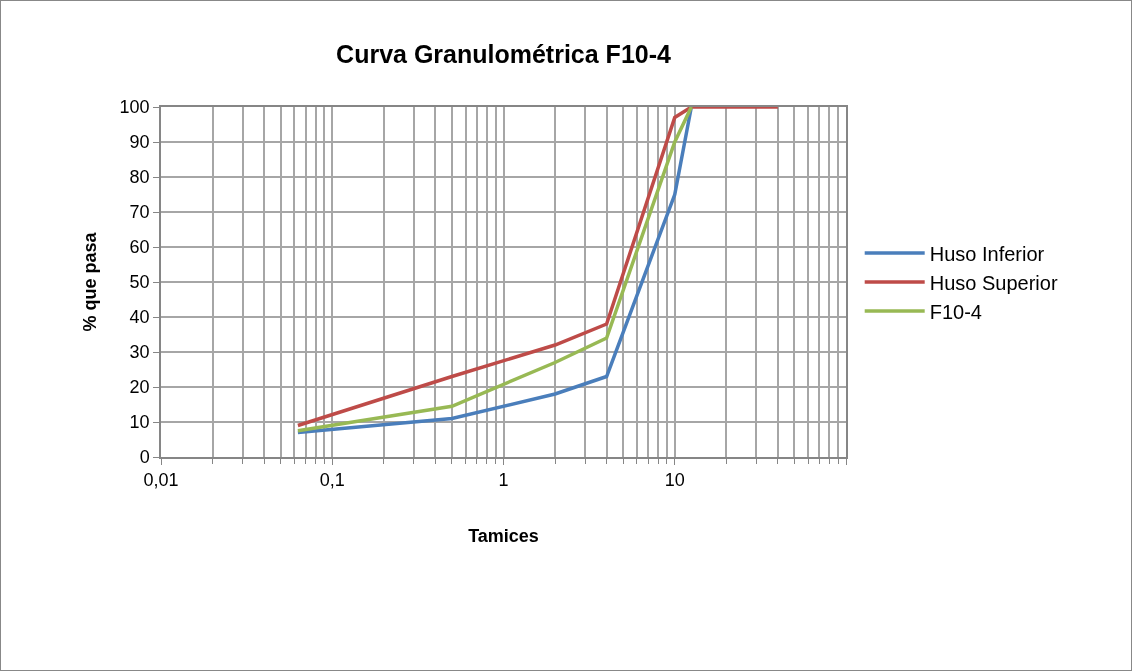 Image resolution: width=1132 pixels, height=671 pixels. I want to click on y-tick-label: 40, so click(139, 317).